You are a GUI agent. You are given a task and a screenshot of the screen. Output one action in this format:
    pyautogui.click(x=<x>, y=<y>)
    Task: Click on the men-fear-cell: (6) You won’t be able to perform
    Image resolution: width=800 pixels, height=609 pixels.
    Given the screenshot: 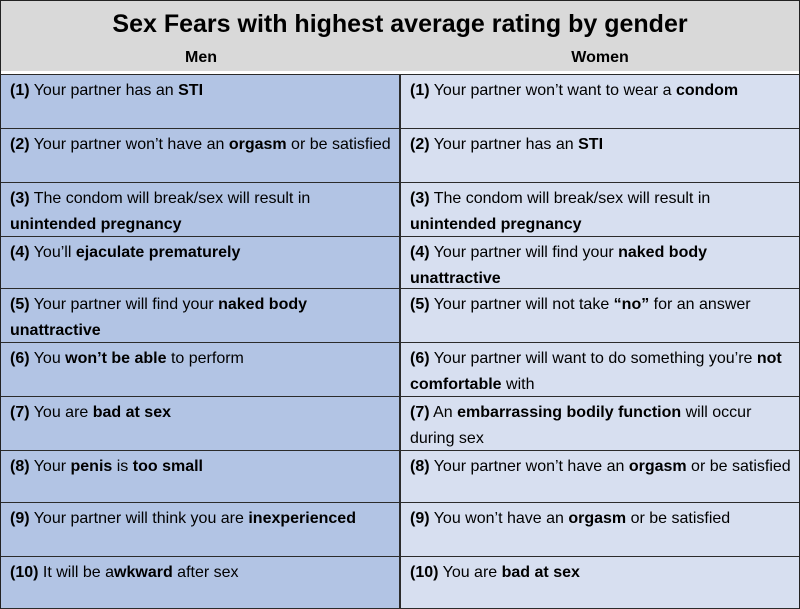 What is the action you would take?
    pyautogui.click(x=200, y=369)
    